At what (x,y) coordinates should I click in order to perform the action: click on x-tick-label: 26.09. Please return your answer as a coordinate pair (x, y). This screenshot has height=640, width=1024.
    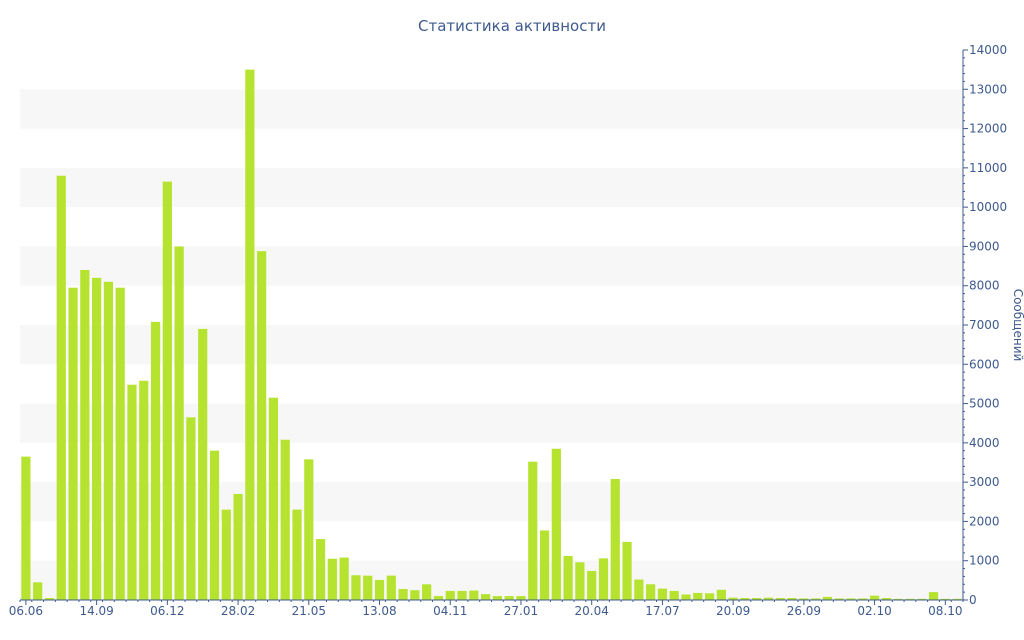
    Looking at the image, I should click on (804, 611).